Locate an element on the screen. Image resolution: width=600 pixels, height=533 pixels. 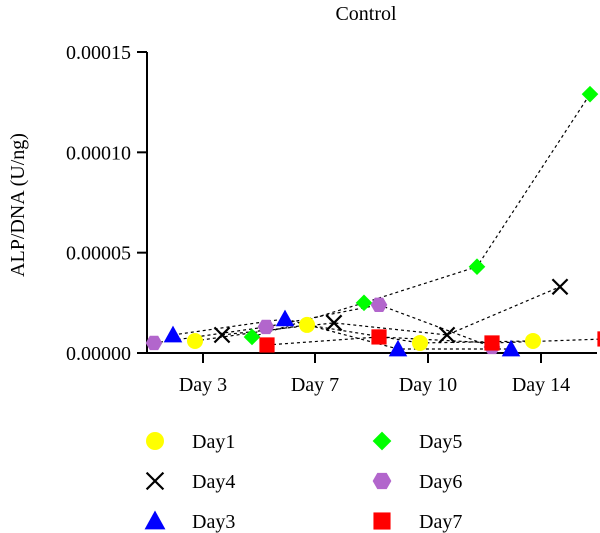
legend-marker-day4-stroke-b is located at coordinates (155, 481).